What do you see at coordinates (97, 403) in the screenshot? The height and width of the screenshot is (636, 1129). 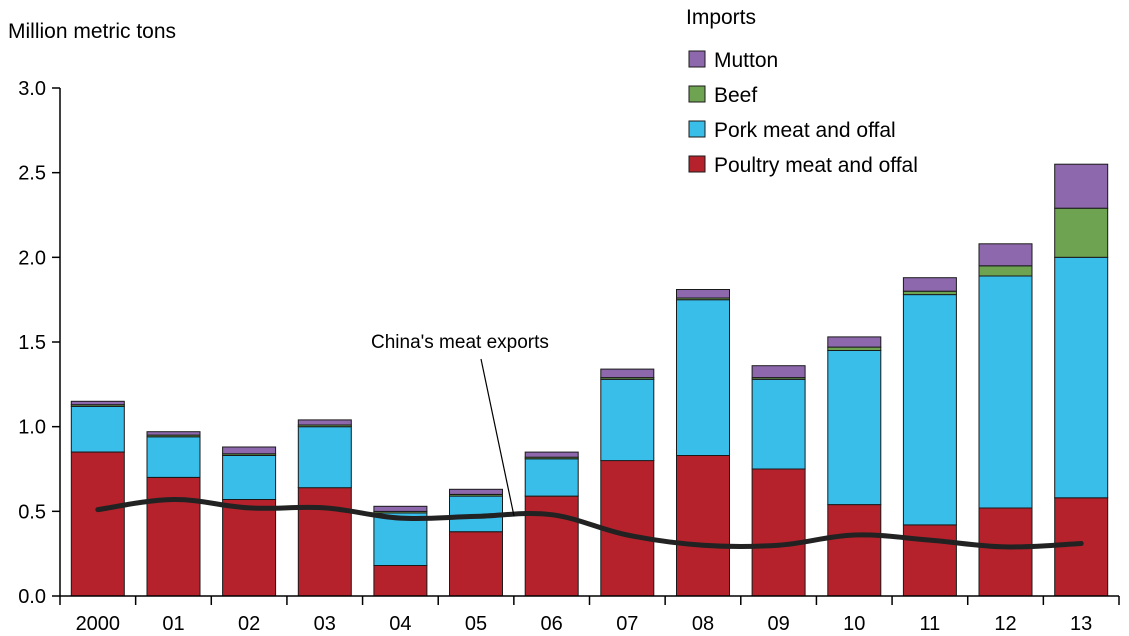 I see `bar-mutton-2000` at bounding box center [97, 403].